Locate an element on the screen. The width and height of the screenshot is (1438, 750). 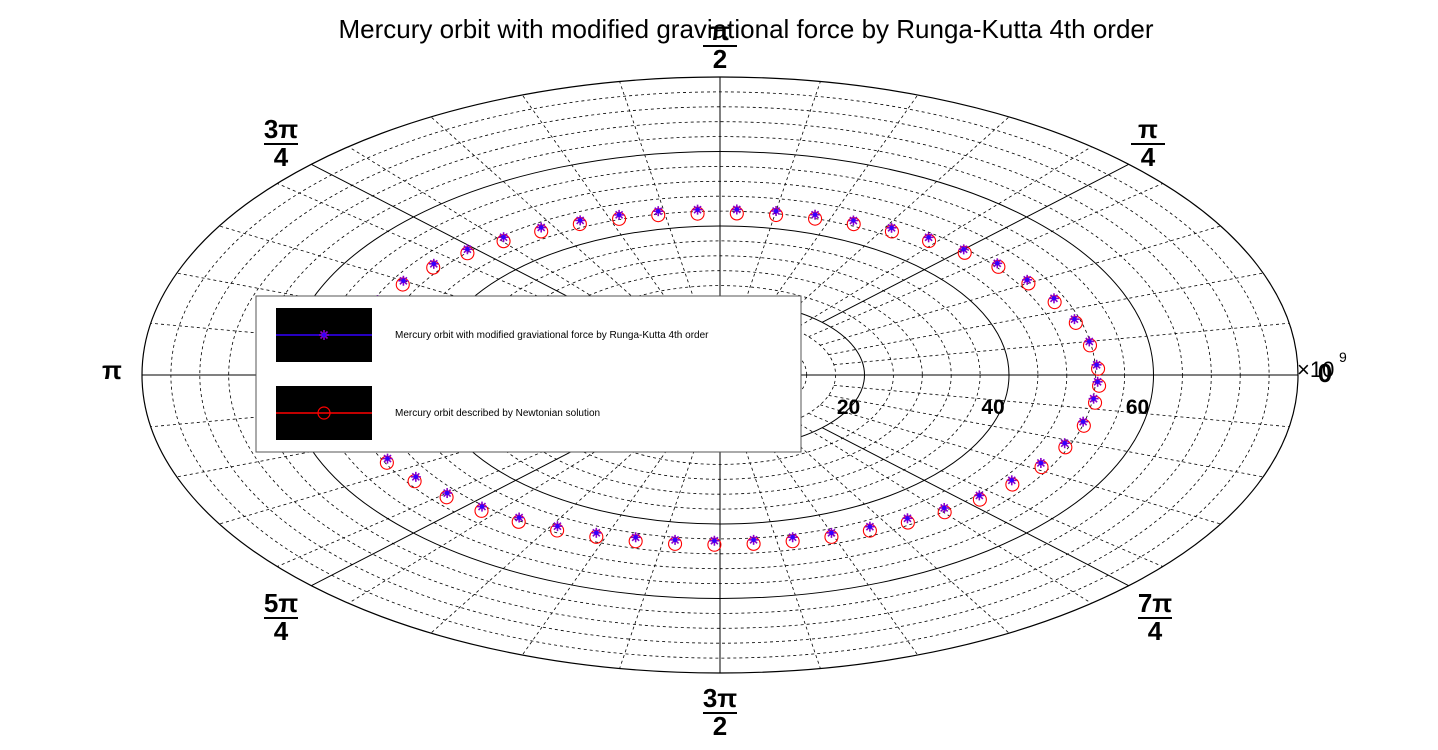
angle-label-numerator: 5π is located at coordinates (281, 603).